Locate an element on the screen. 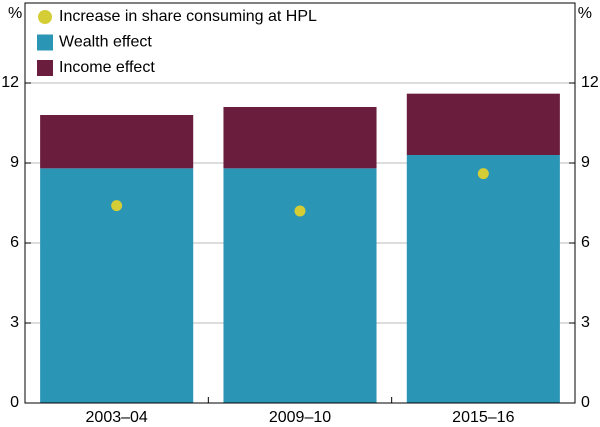  y-tick-label: 12 is located at coordinates (10, 82).